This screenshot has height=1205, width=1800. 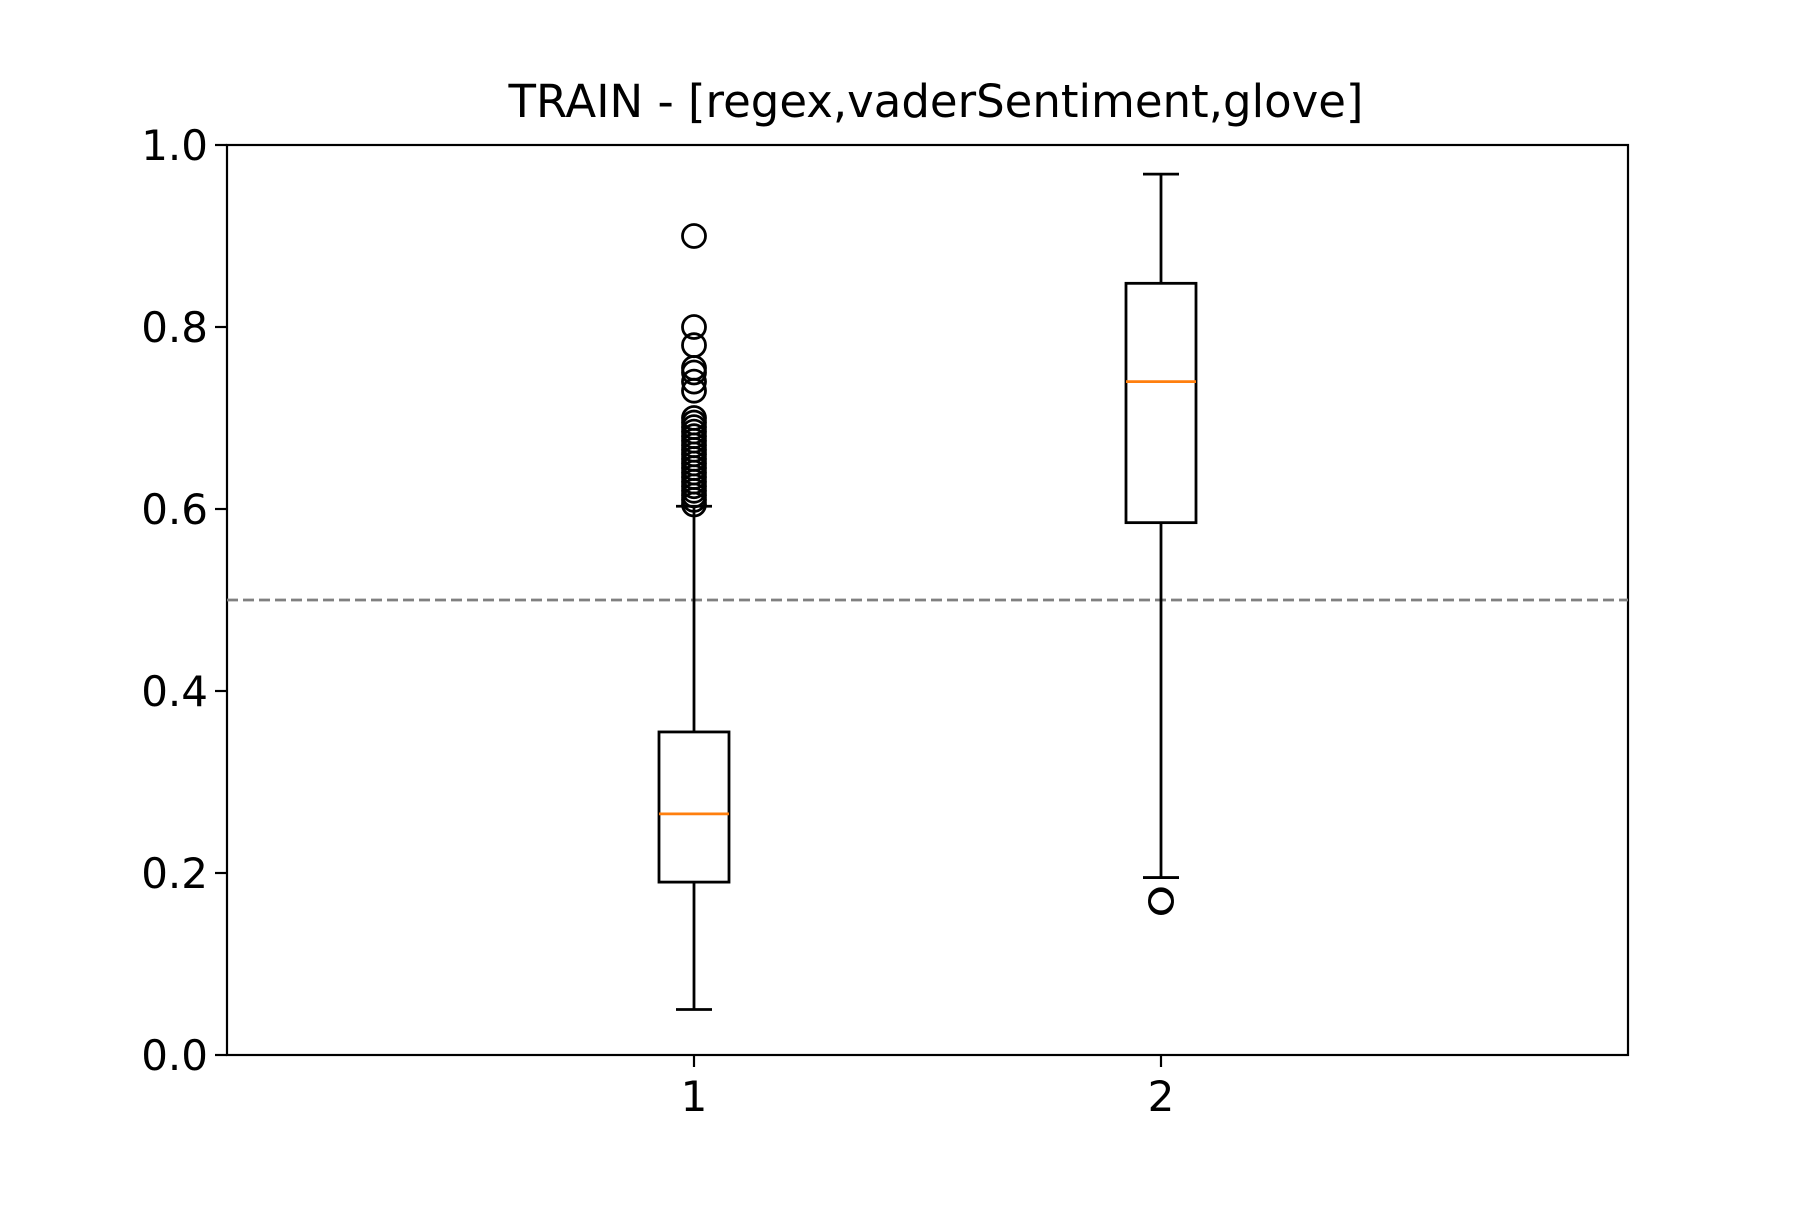 I want to click on y-tick-label: 0.4, so click(x=174, y=691).